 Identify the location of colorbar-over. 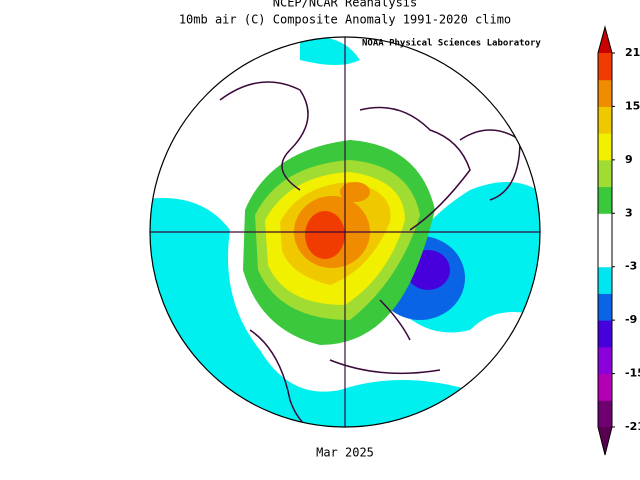
(605, 40).